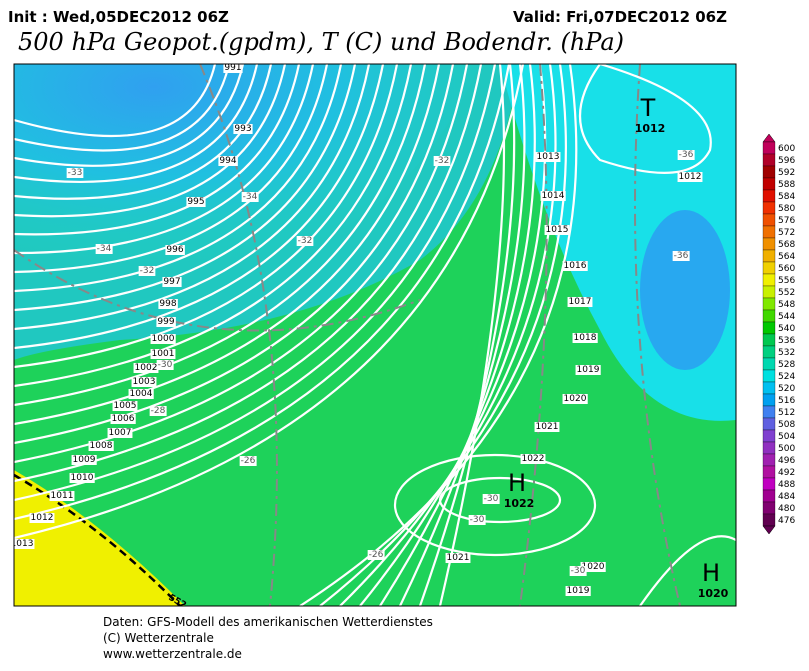 The width and height of the screenshot is (809, 671). Describe the element at coordinates (786, 173) in the screenshot. I see `colorbar-label: 592` at that location.